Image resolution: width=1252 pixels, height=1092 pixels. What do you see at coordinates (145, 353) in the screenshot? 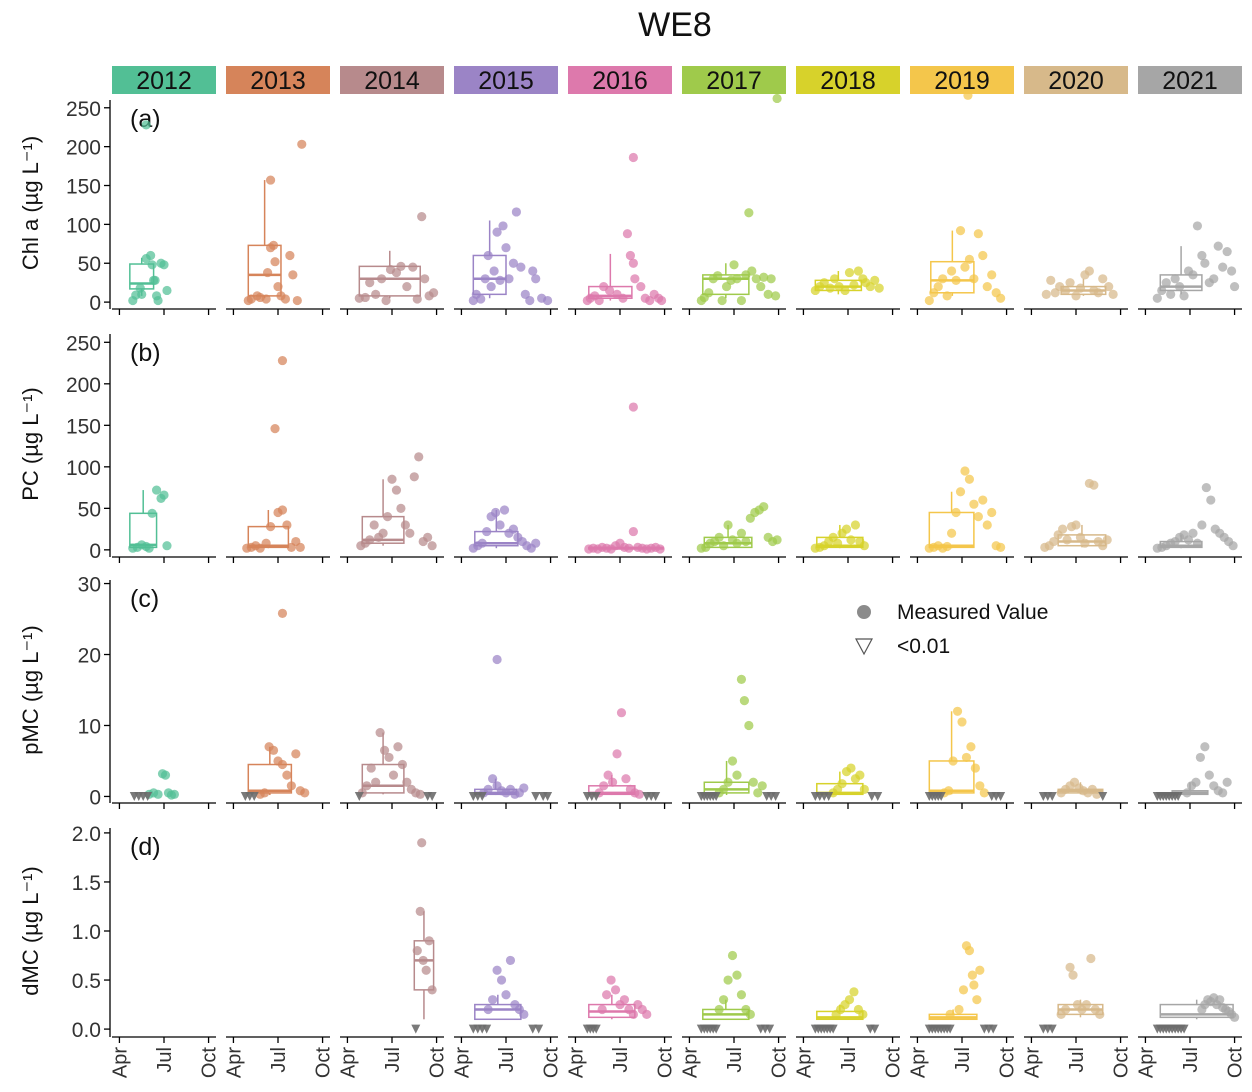
I see `panel-tag: (b)` at bounding box center [145, 353].